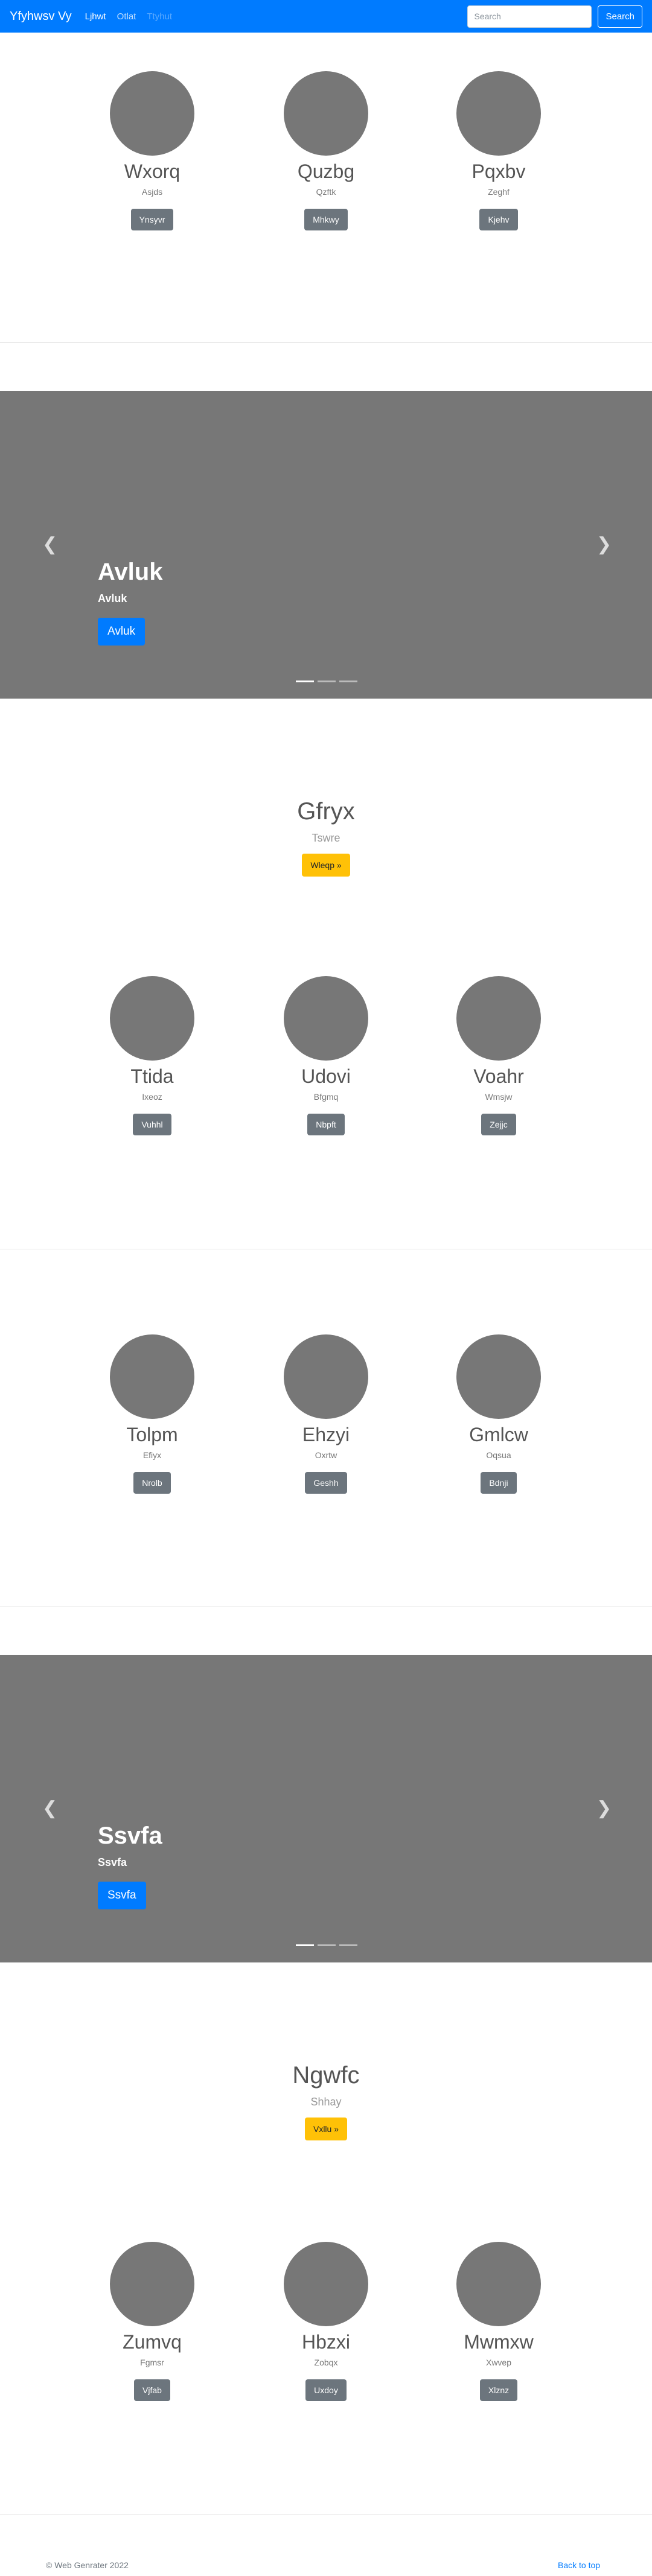 This screenshot has width=652, height=2576. What do you see at coordinates (130, 572) in the screenshot?
I see `carousel-title: Avluk` at bounding box center [130, 572].